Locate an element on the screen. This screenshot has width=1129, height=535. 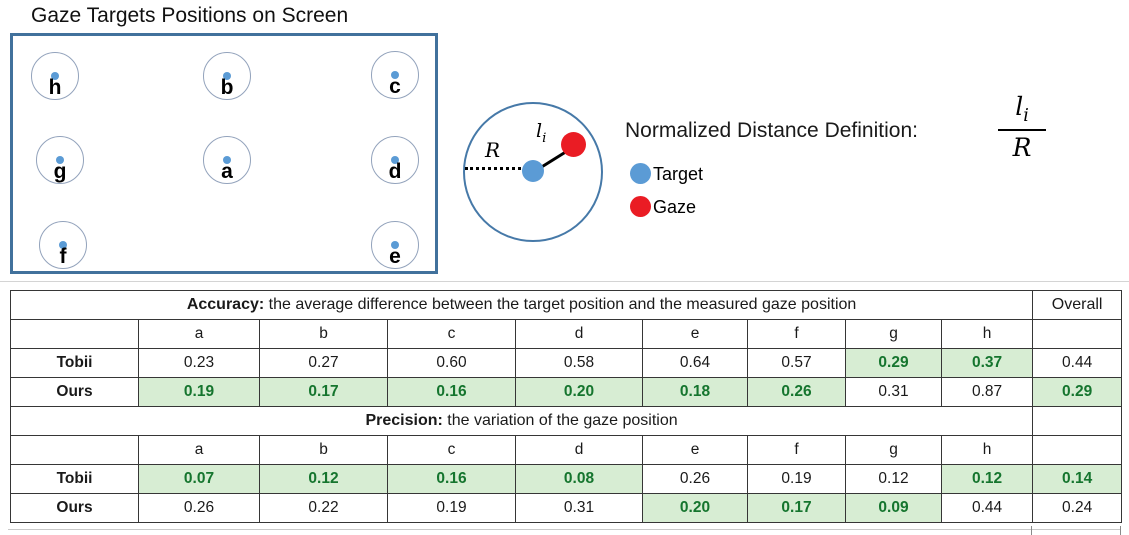
column-header-a: a is located at coordinates (199, 450).